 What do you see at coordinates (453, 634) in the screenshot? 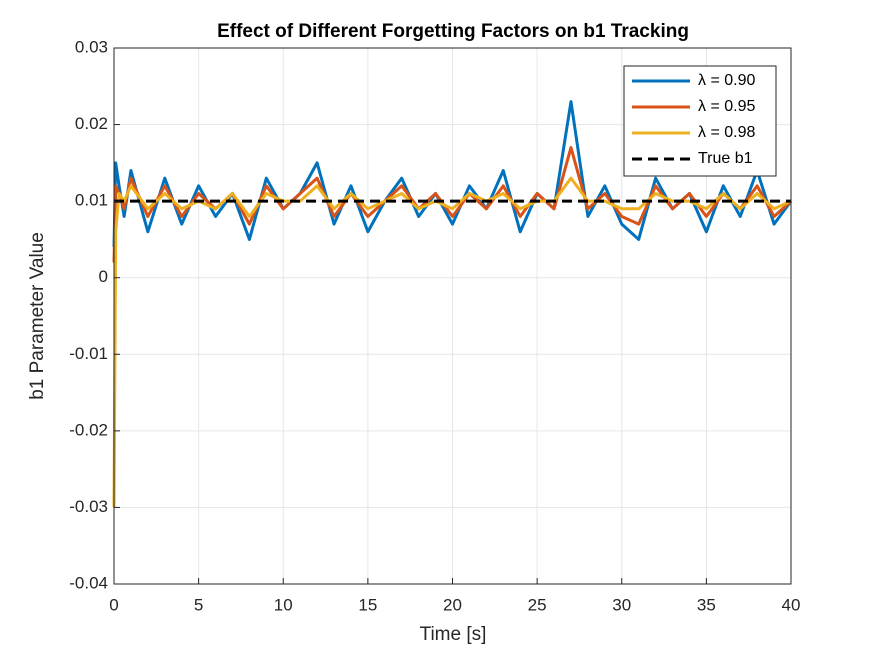
I see `x-axis-label: Time [s]` at bounding box center [453, 634].